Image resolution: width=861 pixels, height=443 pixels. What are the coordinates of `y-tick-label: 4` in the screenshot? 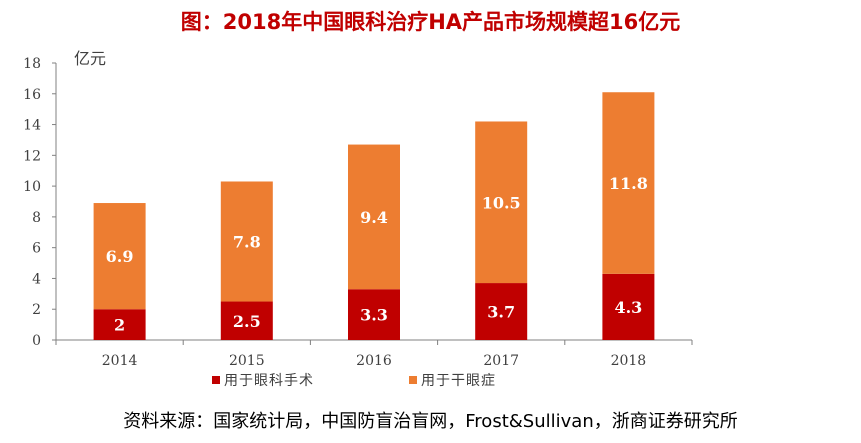 It's located at (36, 279).